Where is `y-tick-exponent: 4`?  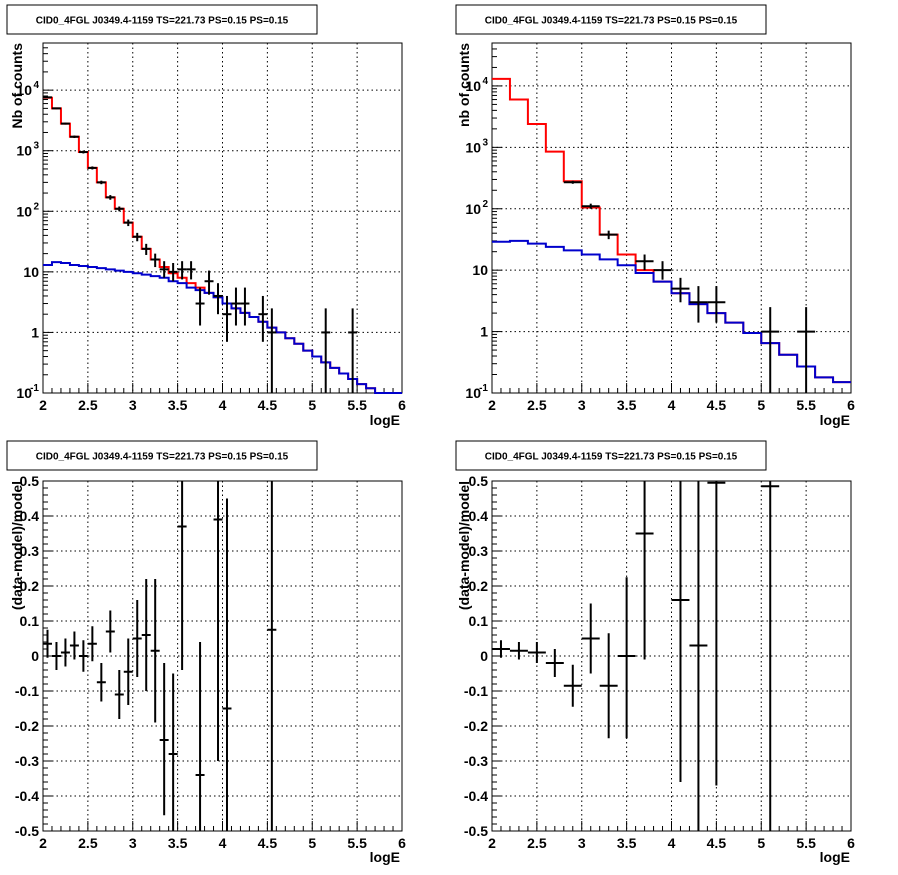 y-tick-exponent: 4 is located at coordinates (485, 81).